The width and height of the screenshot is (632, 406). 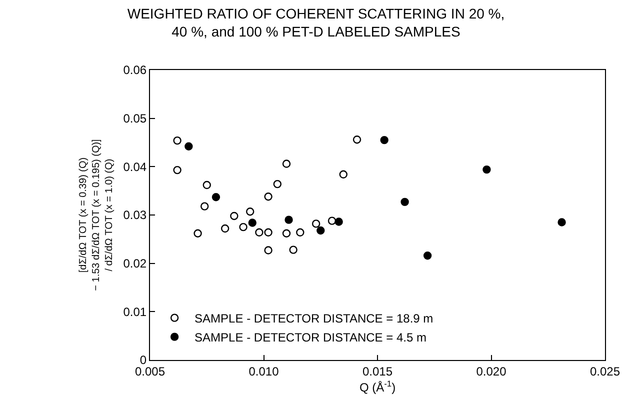 What do you see at coordinates (377, 386) in the screenshot?
I see `x-axis-title: Q (Å$^{-1}$)` at bounding box center [377, 386].